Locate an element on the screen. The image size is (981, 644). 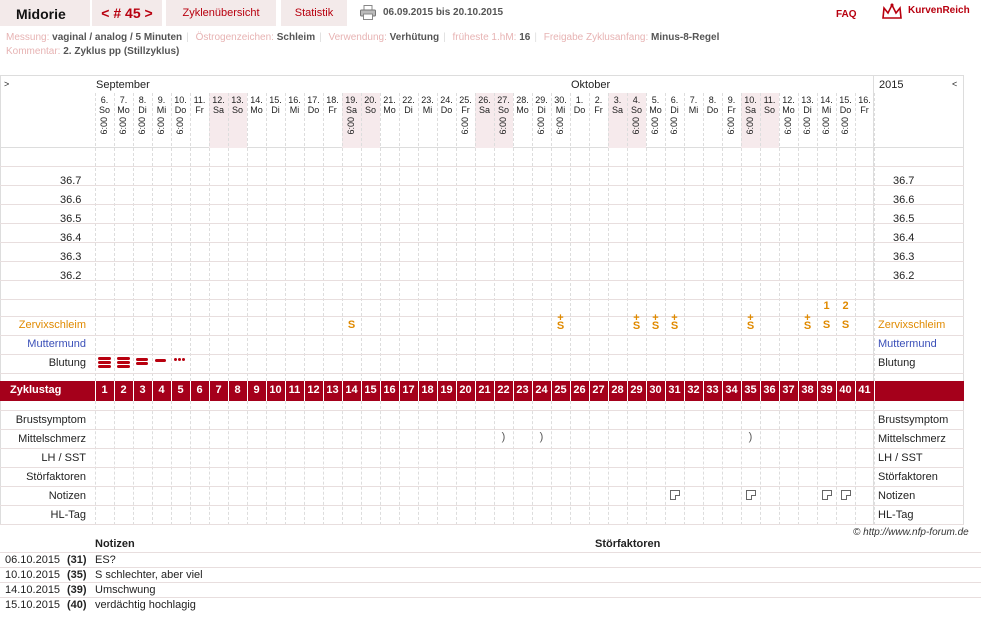
date-range: 06.09.2015 bis 20.10.2015 is located at coordinates (443, 12).